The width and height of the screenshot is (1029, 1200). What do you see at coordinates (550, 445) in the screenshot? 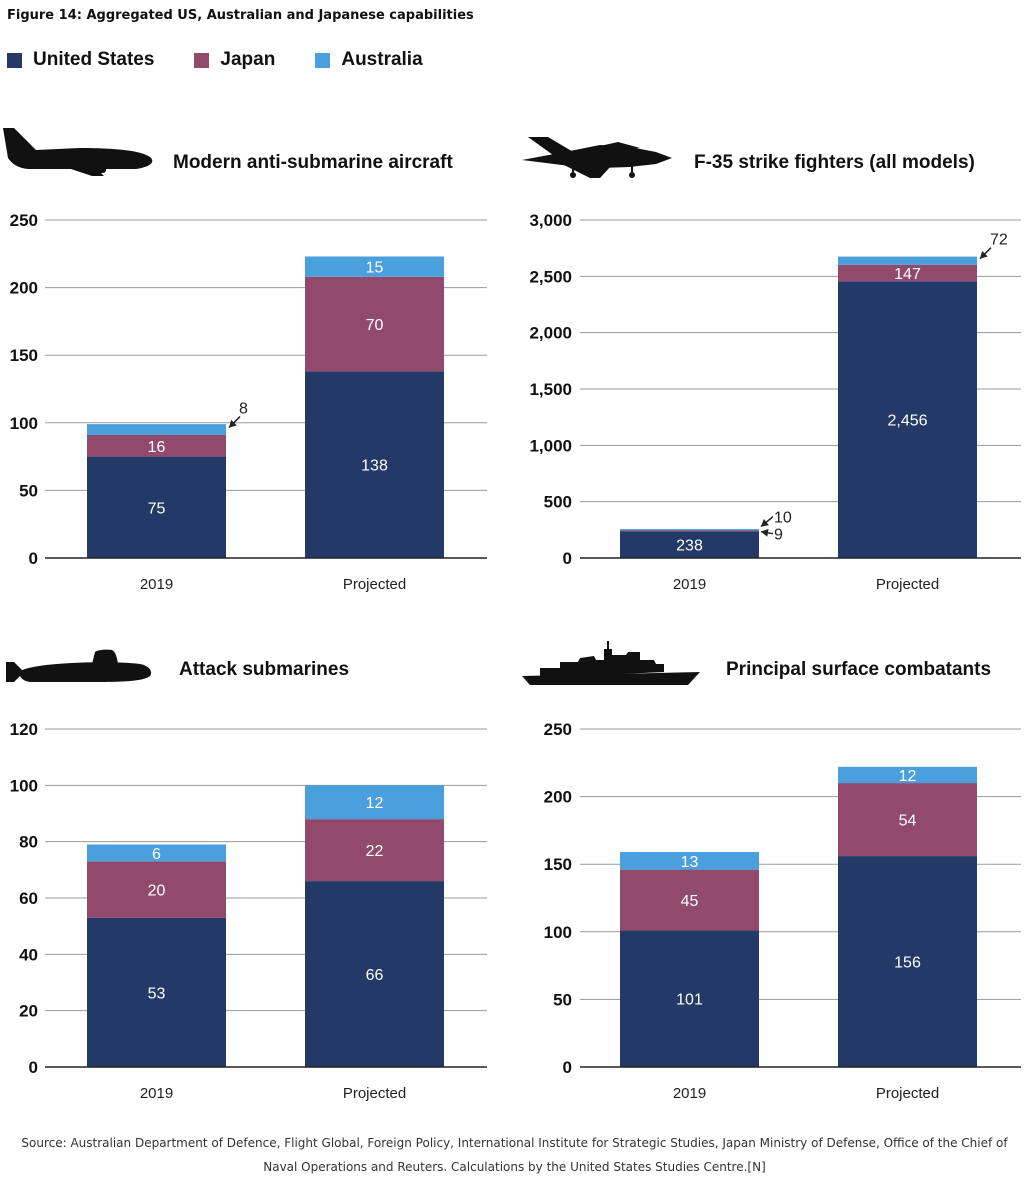
I see `y-tick-label: 1,000` at bounding box center [550, 445].